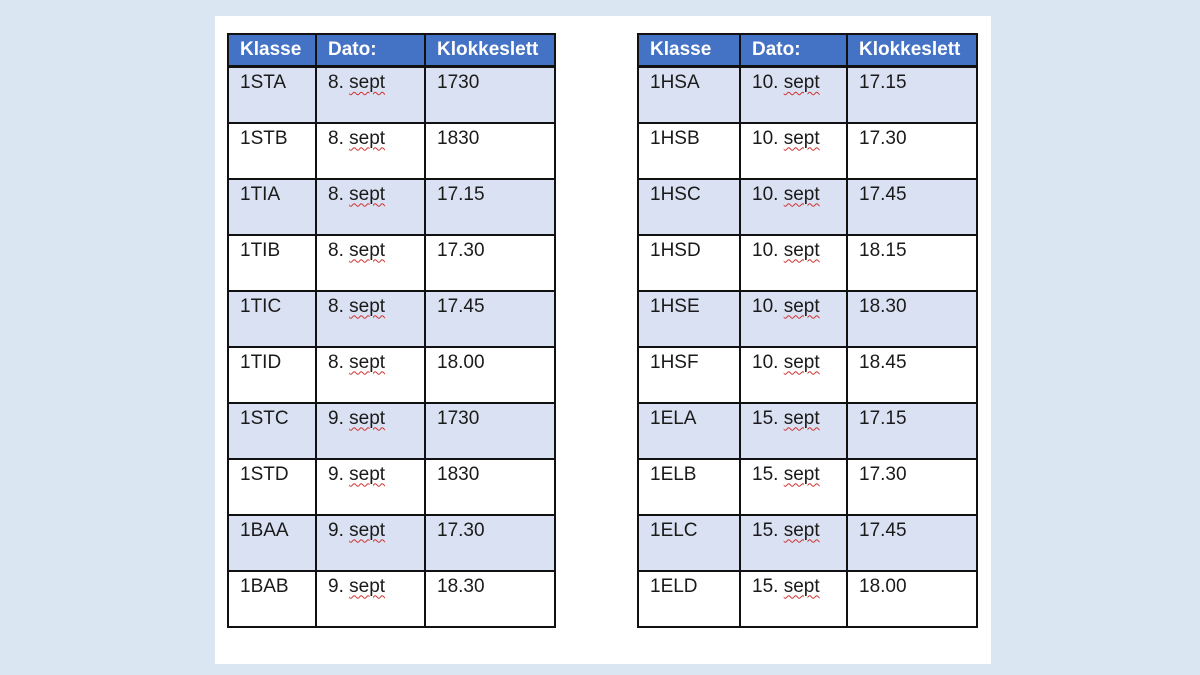 This screenshot has width=1200, height=675. What do you see at coordinates (689, 262) in the screenshot?
I see `cell-klasse: 1HSD` at bounding box center [689, 262].